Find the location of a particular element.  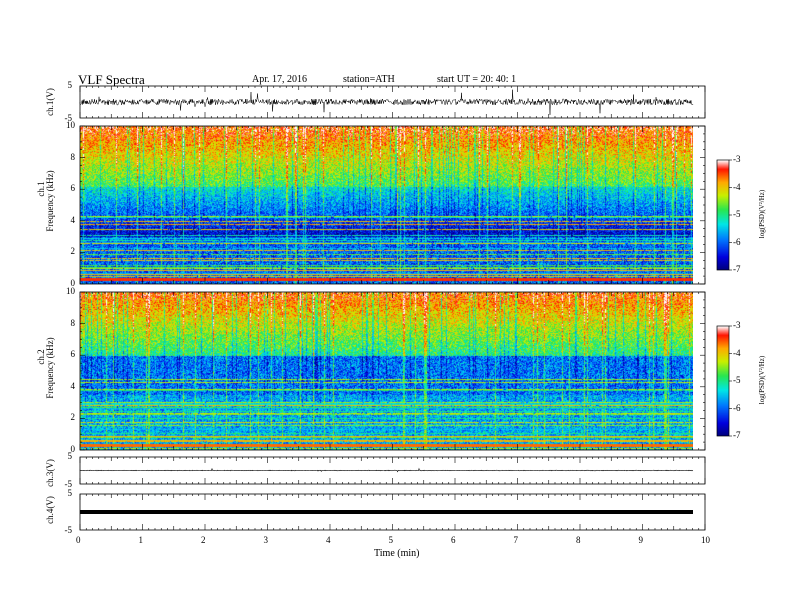

chart-title: VLF Spectra is located at coordinates (111, 79).